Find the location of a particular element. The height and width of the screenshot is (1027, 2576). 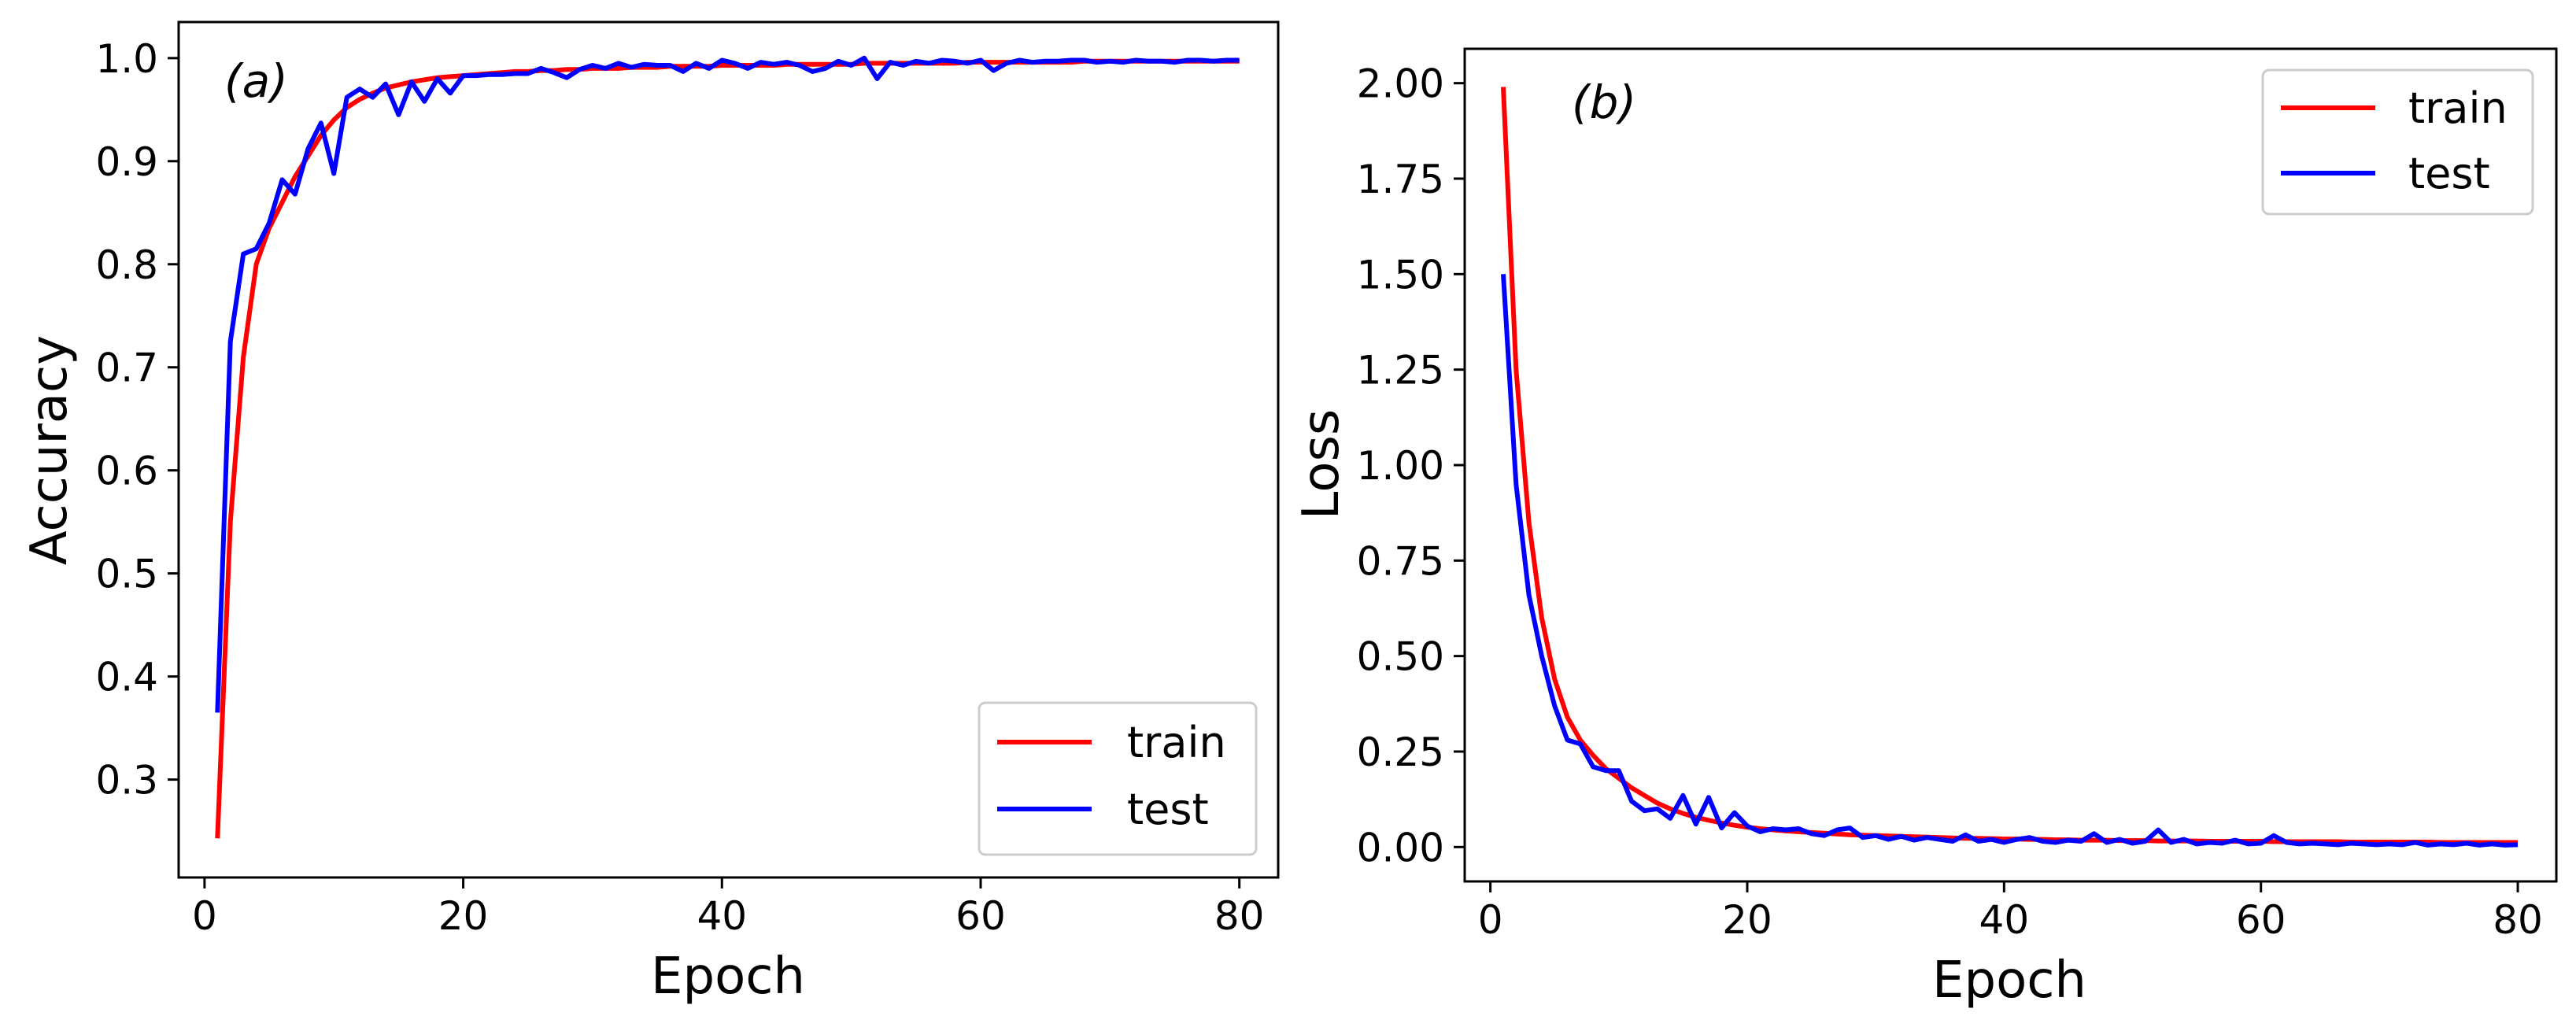

loss-y-tick-label: 1.25 is located at coordinates (1400, 370).